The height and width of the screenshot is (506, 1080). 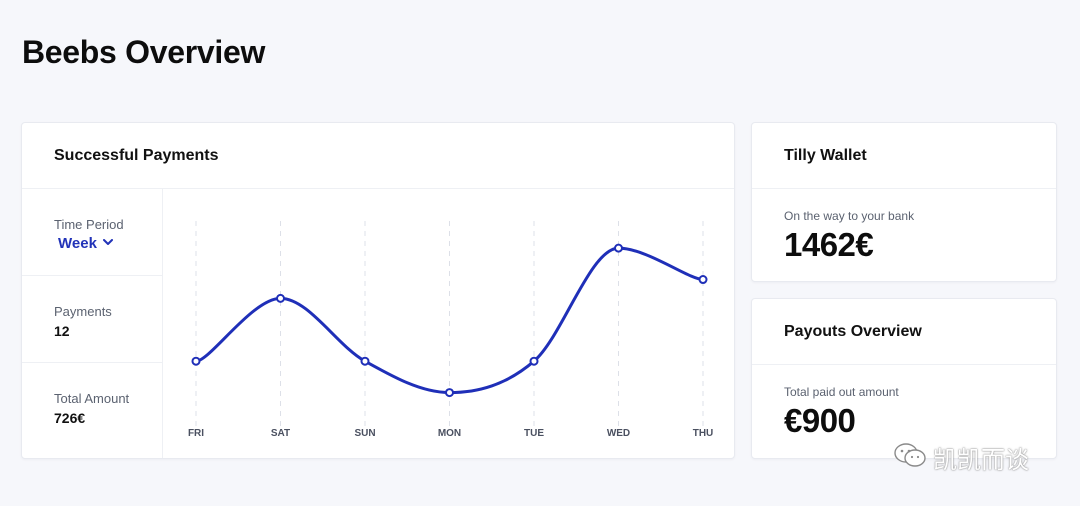 What do you see at coordinates (196, 361) in the screenshot?
I see `data-point-fri` at bounding box center [196, 361].